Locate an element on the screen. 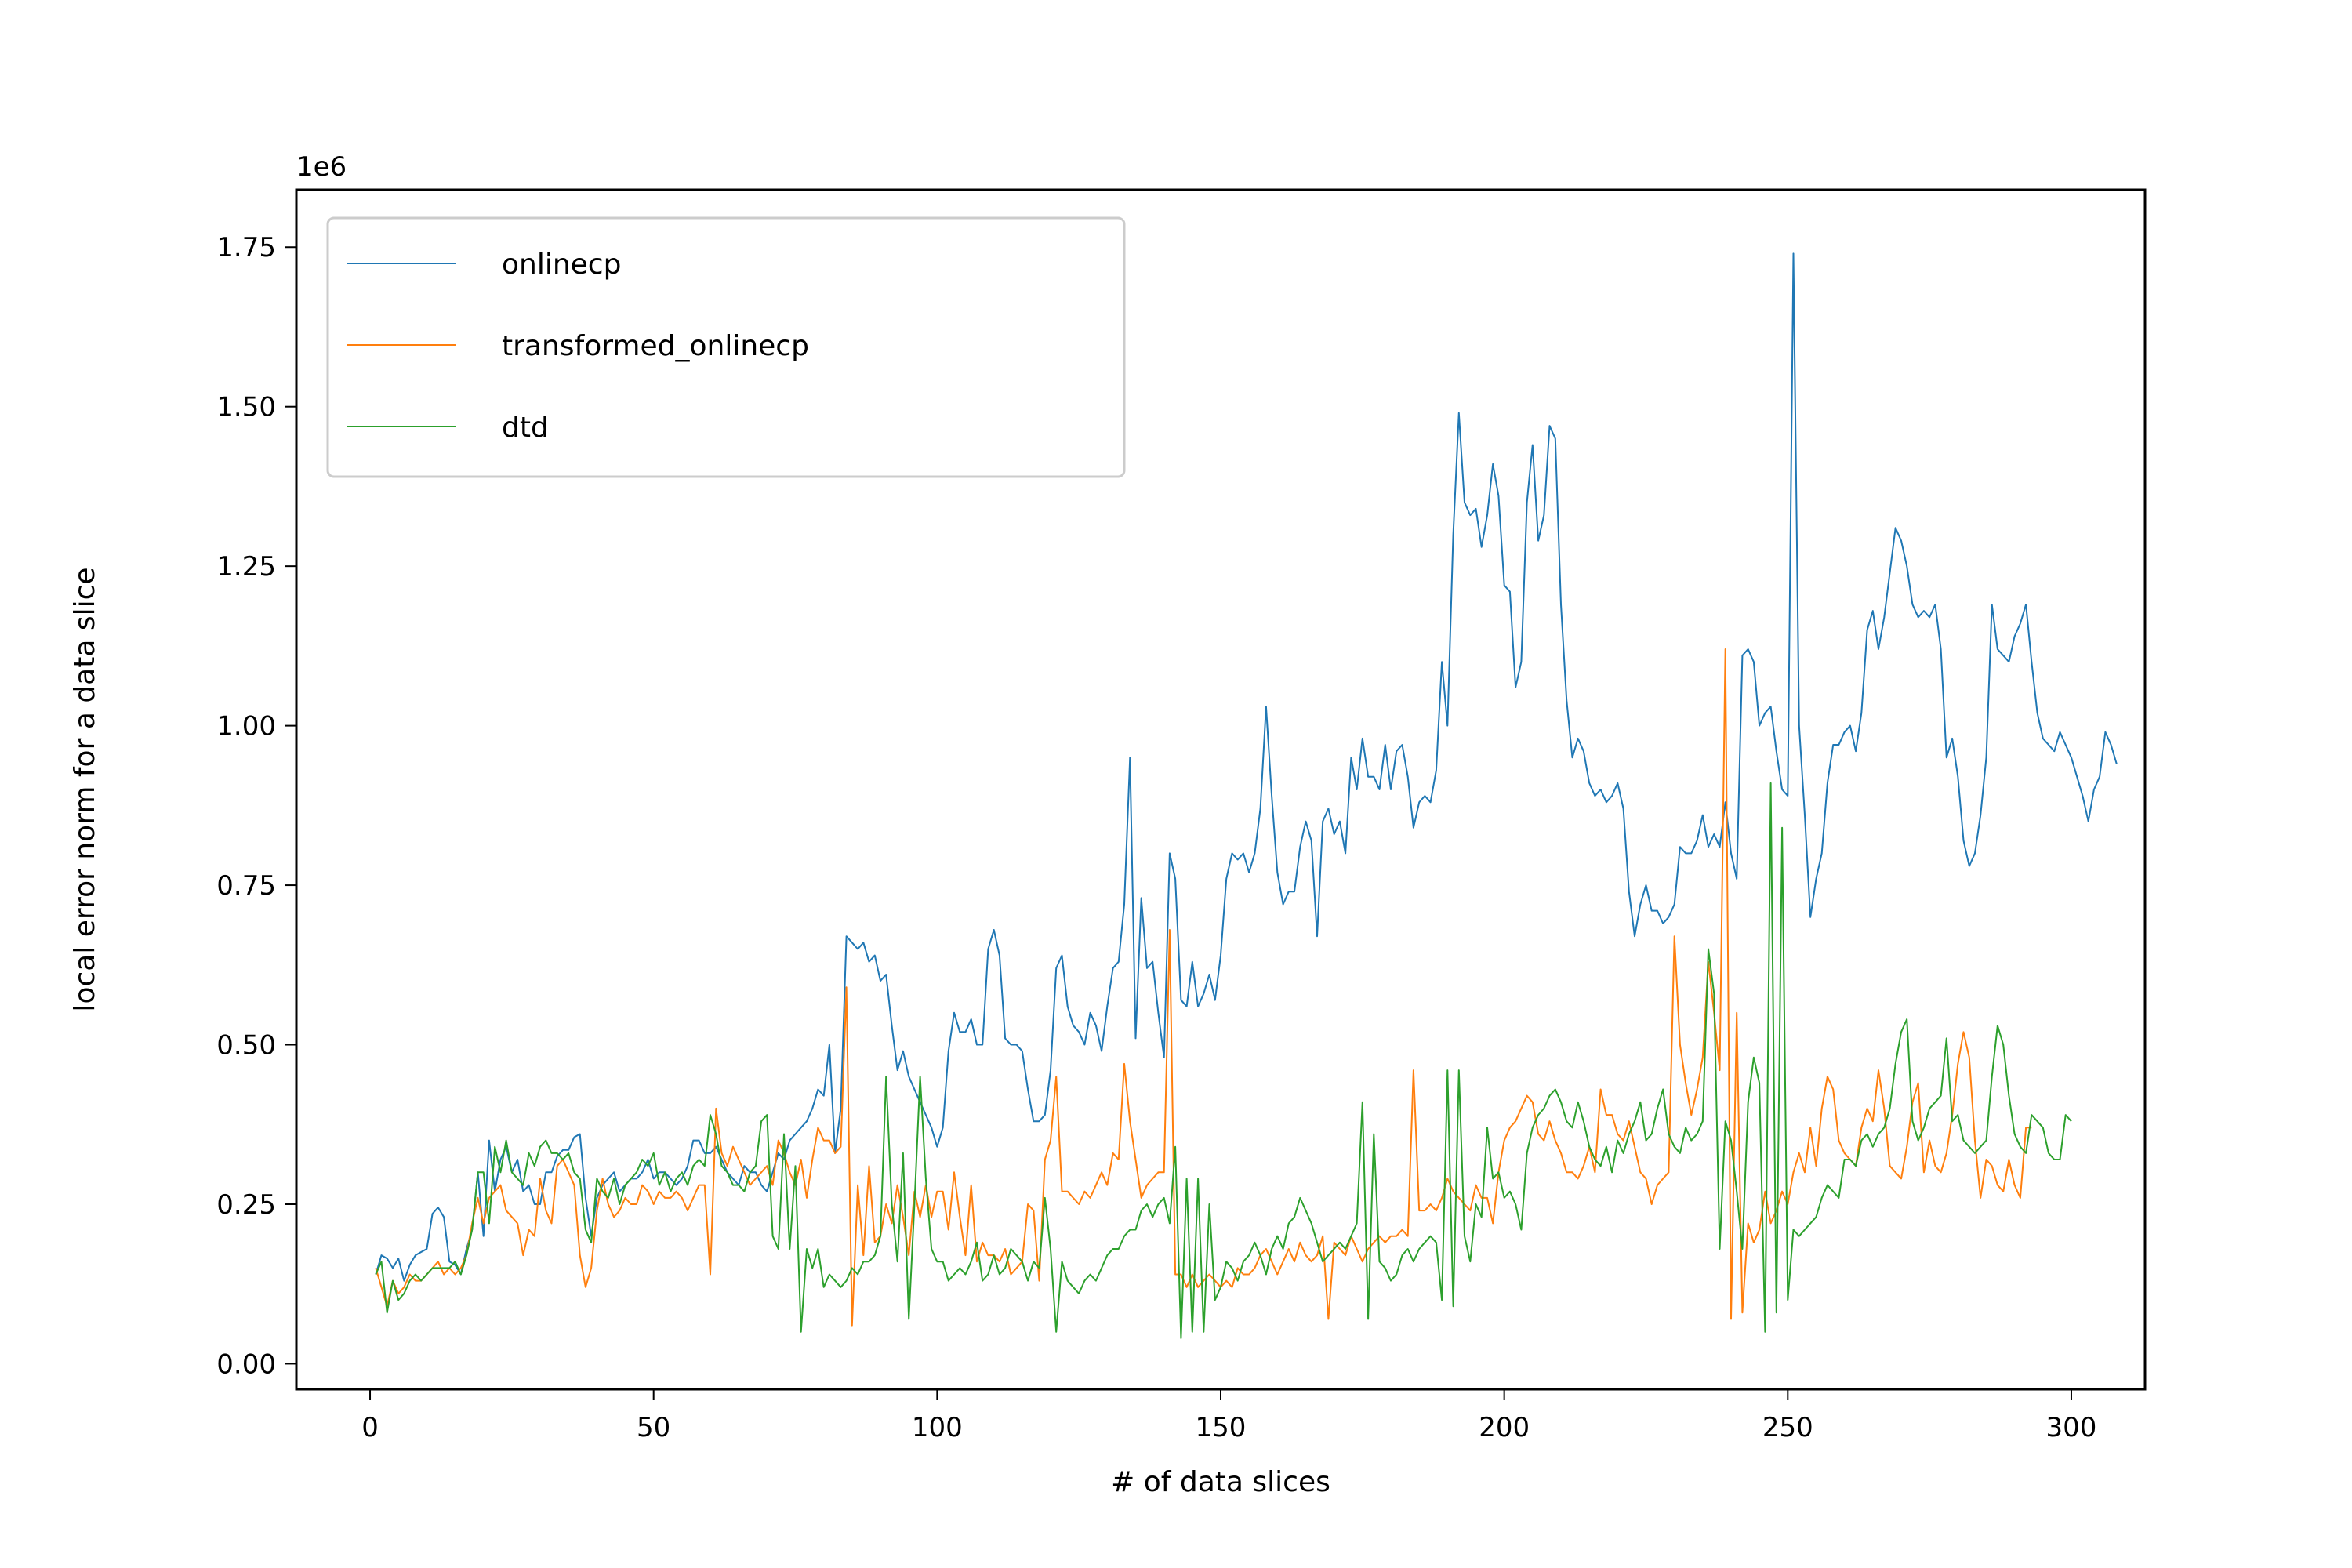 The image size is (2352, 1568). x-tick-label: 50 is located at coordinates (653, 1427).